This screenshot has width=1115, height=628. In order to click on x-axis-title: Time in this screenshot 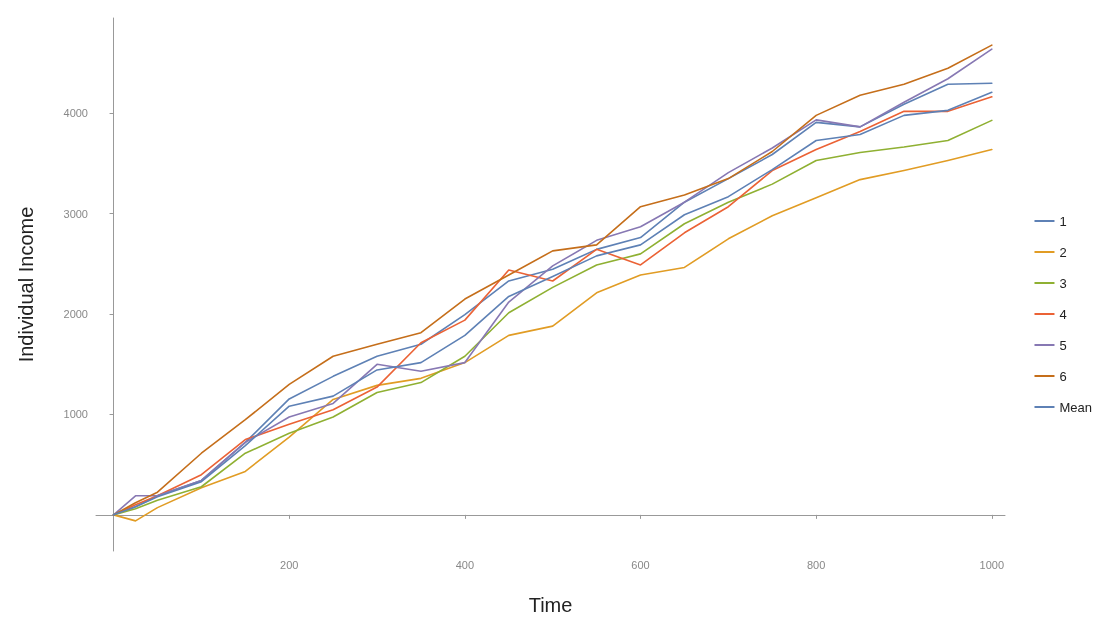, I will do `click(550, 605)`.